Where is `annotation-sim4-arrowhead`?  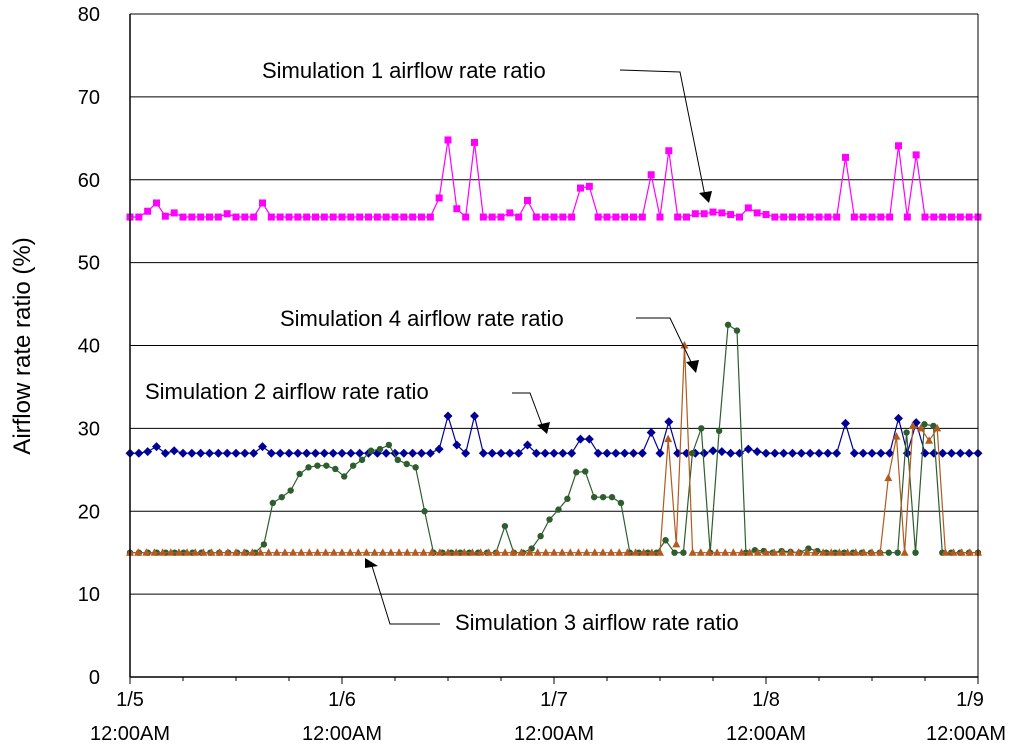 annotation-sim4-arrowhead is located at coordinates (692, 366).